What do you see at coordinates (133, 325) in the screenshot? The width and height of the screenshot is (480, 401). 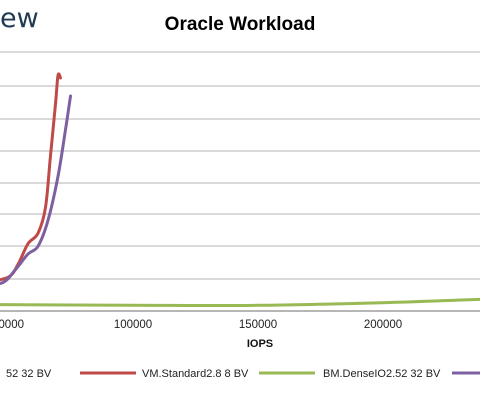 I see `x-tick-label: 100000` at bounding box center [133, 325].